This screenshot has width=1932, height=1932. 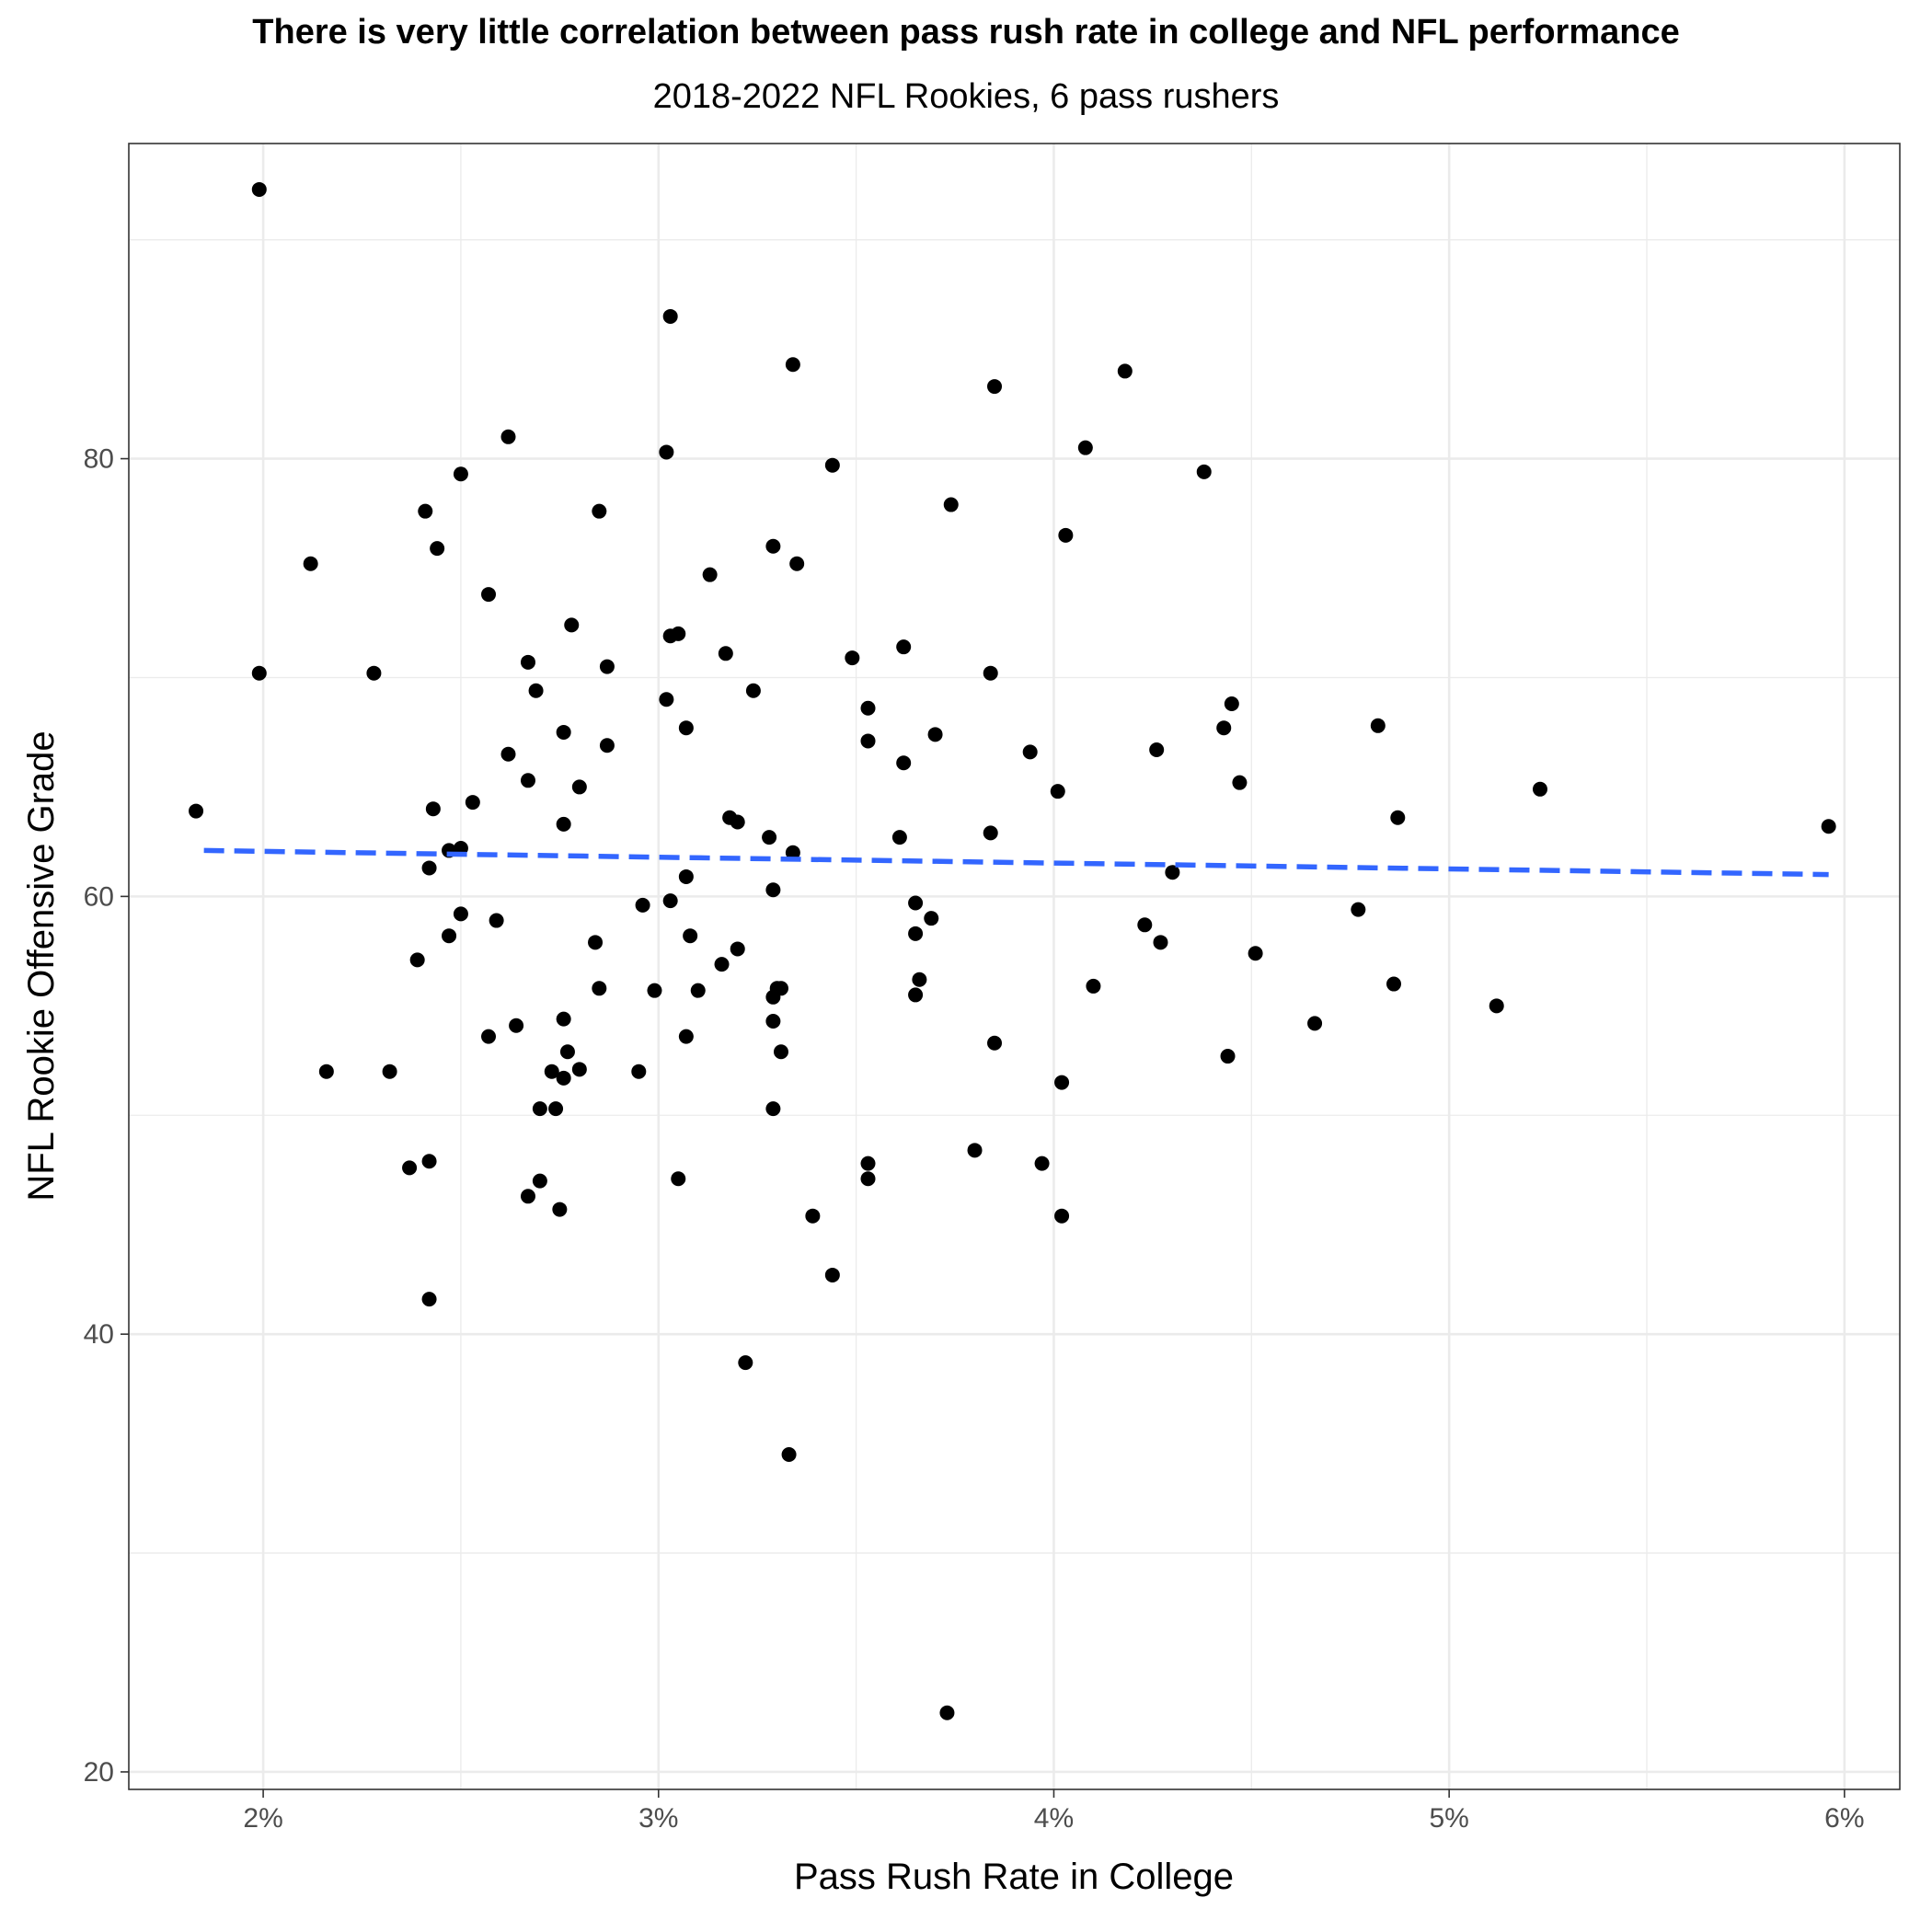 I want to click on x-axis-label: Pass Rush Rate in College, so click(x=1014, y=1877).